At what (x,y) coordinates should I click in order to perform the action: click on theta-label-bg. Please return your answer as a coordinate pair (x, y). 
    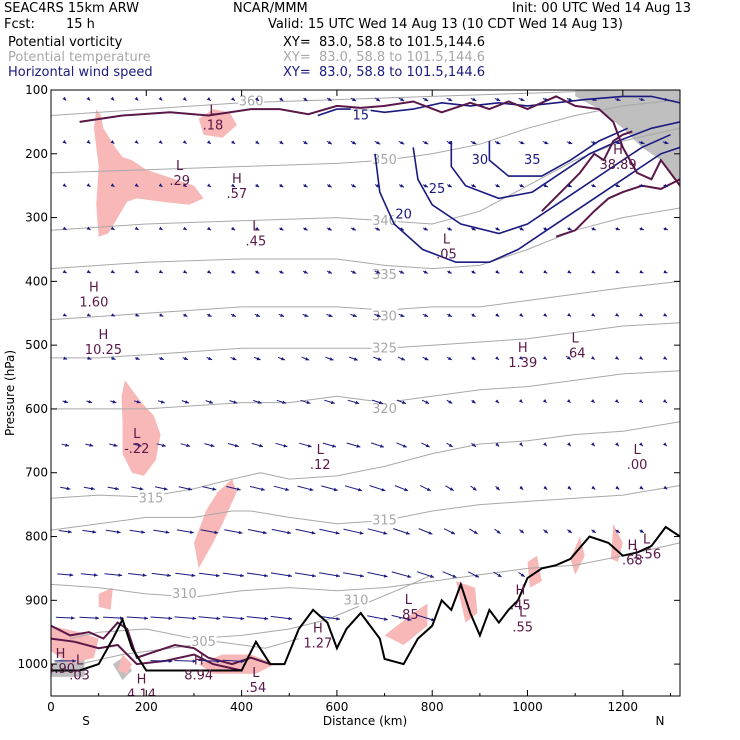
    Looking at the image, I should click on (384, 315).